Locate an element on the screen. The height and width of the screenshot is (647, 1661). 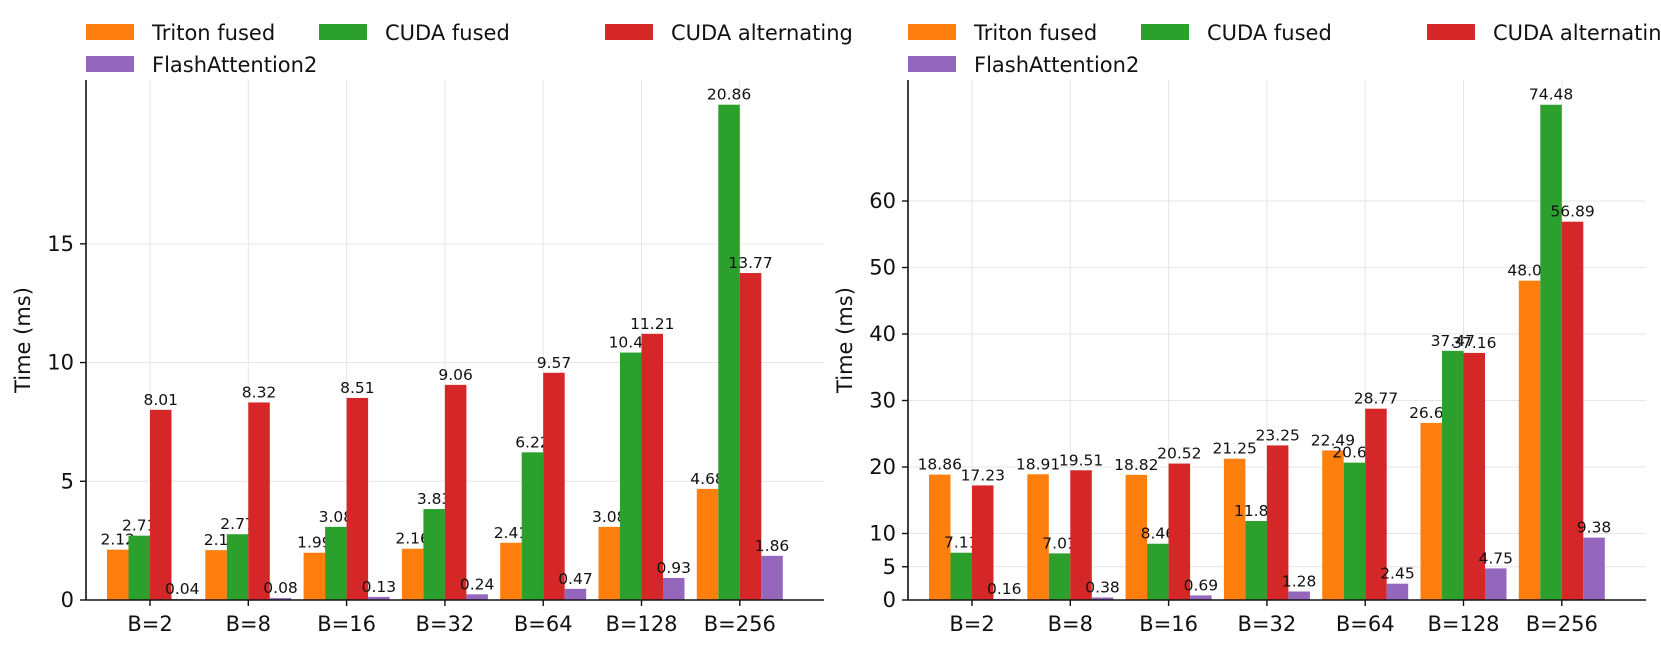
data-label: 1.86 is located at coordinates (772, 546).